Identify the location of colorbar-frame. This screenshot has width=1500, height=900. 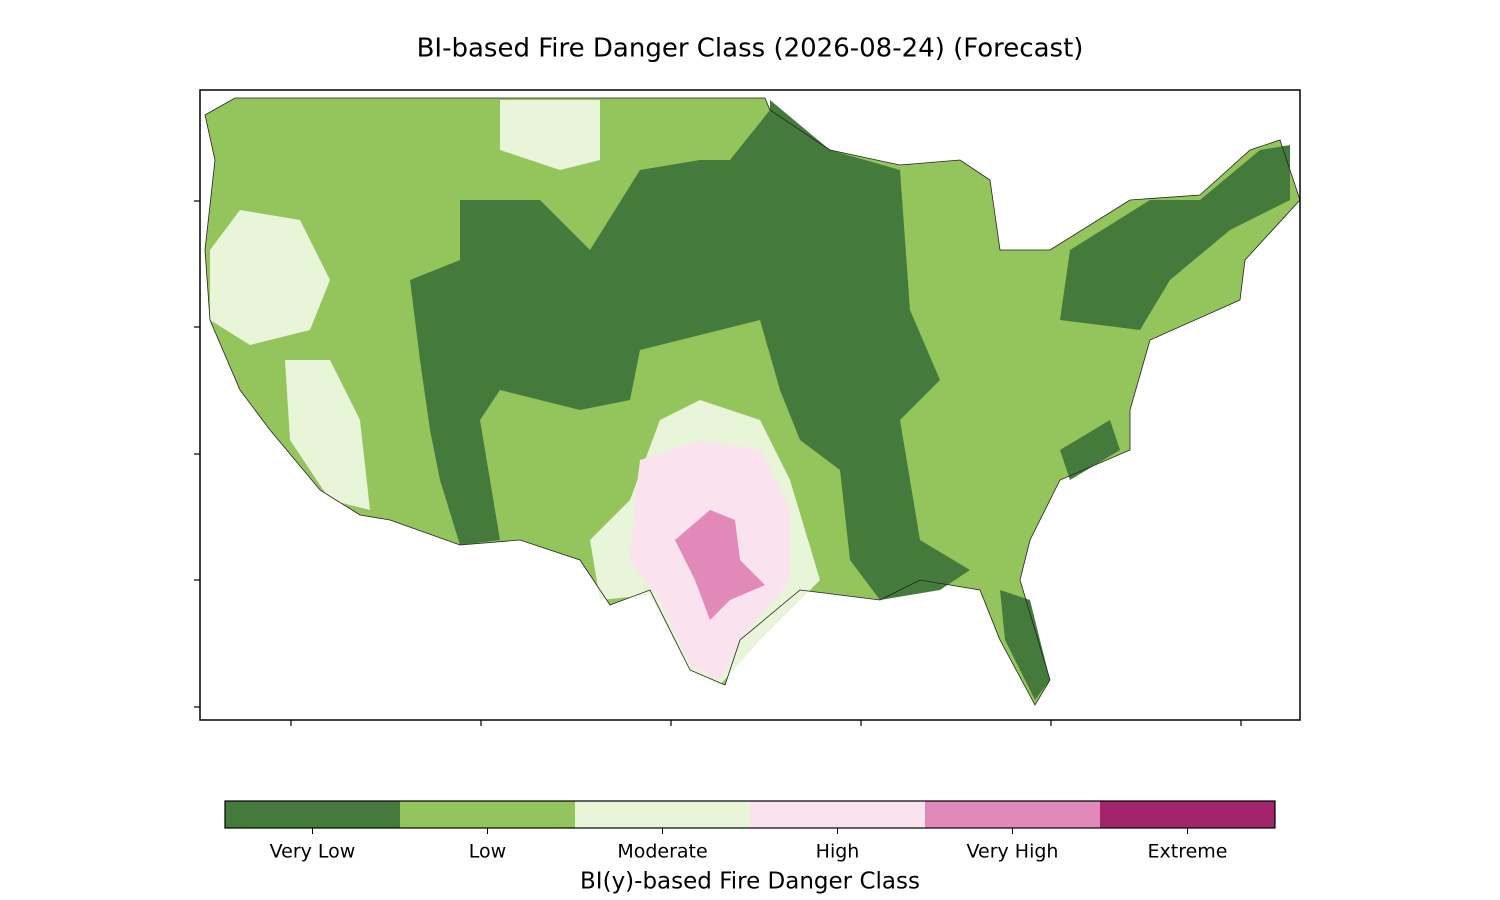
(750, 814).